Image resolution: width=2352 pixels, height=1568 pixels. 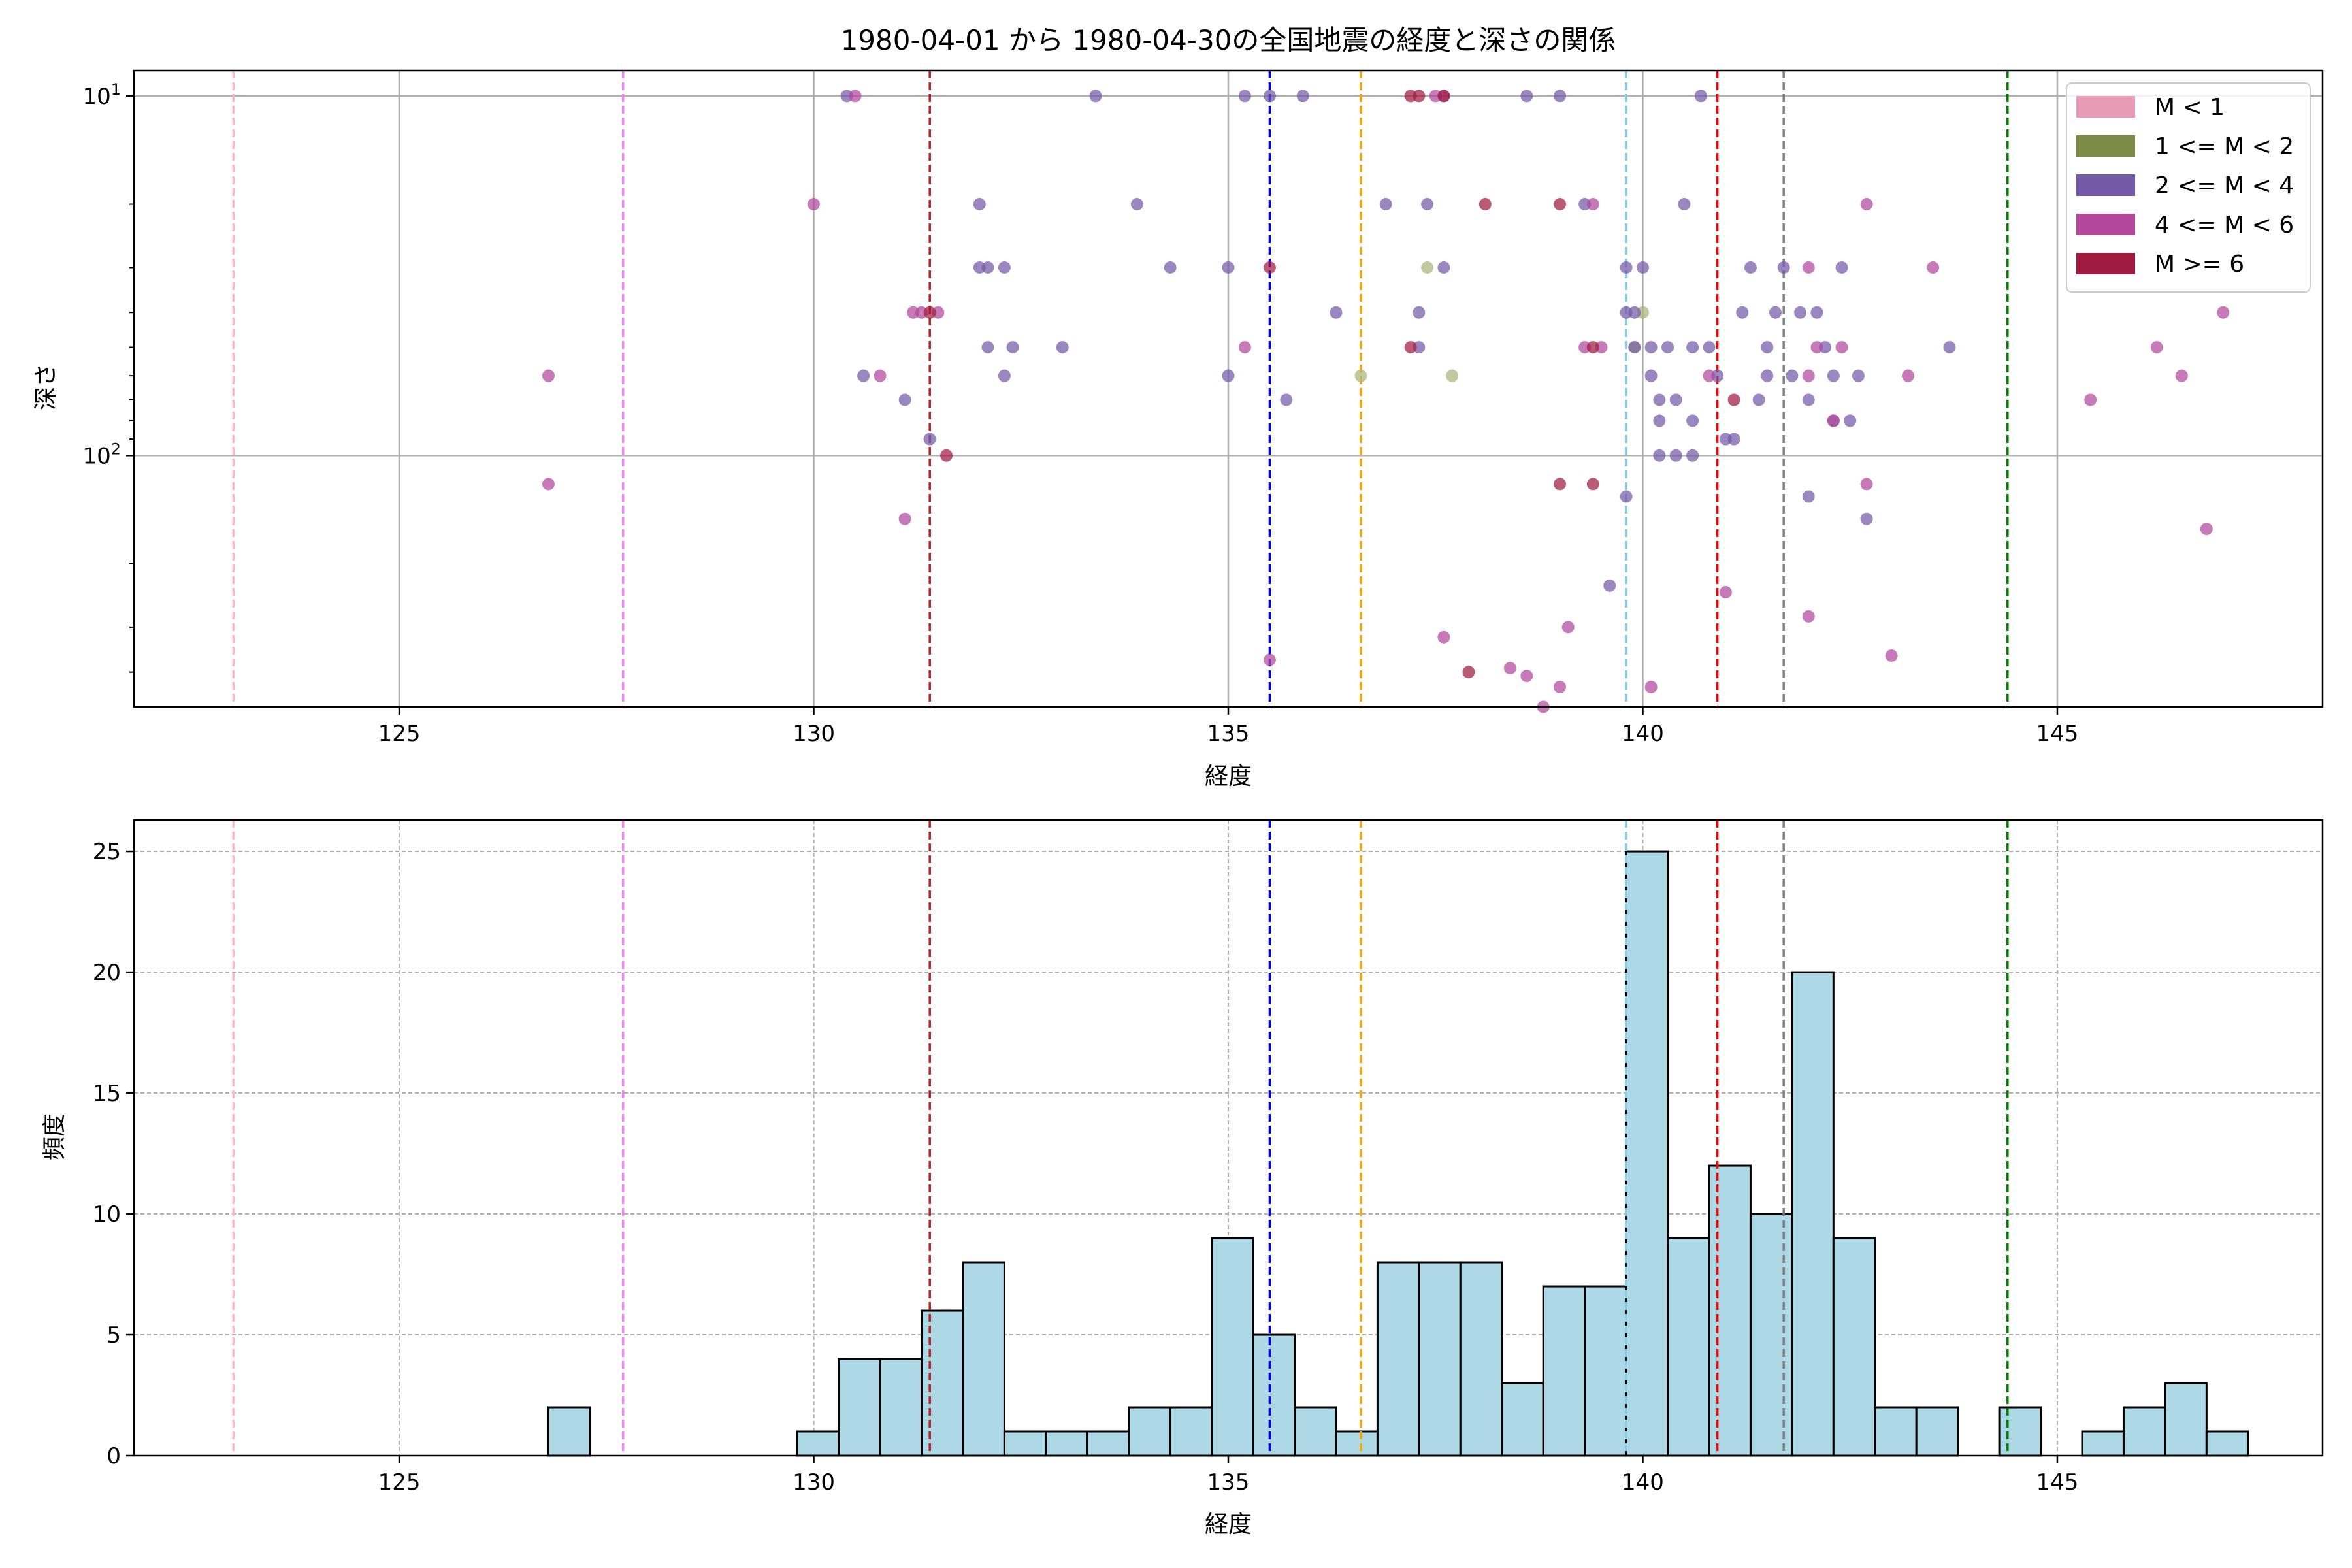 What do you see at coordinates (113, 1335) in the screenshot?
I see `histogram-y-tick-label: 5` at bounding box center [113, 1335].